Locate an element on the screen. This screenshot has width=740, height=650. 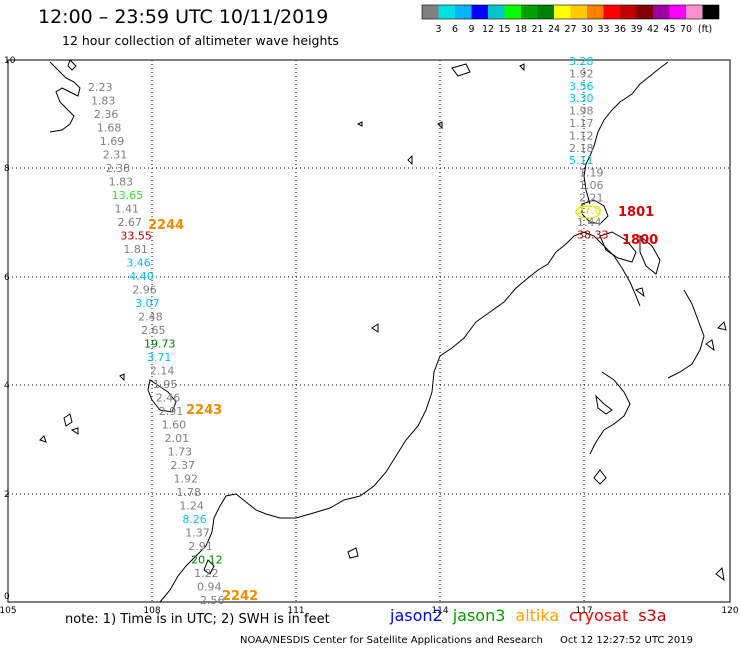
wave-height-label: 1.60 is located at coordinates (174, 425).